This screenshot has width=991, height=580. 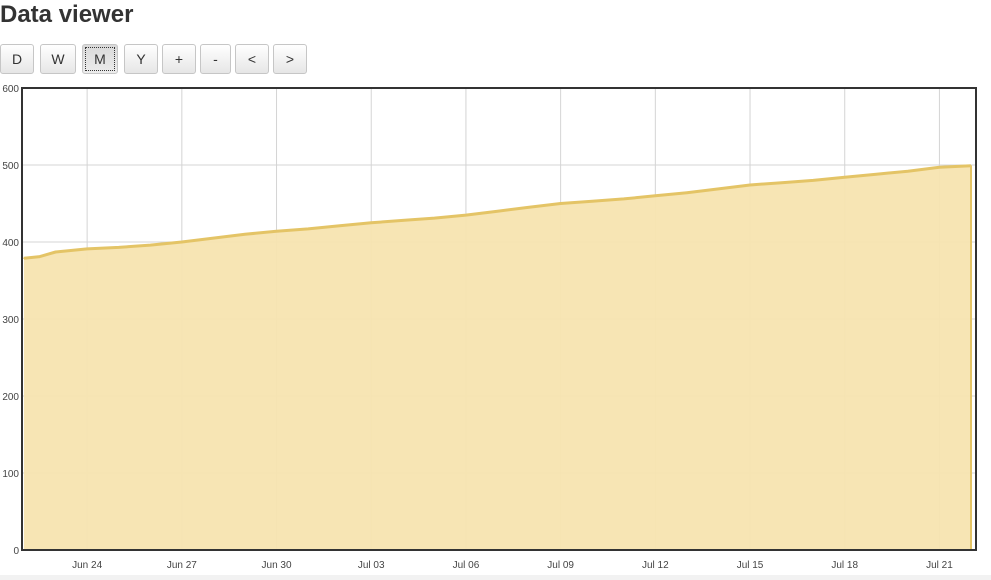 I want to click on x-tick-label: Jun 27, so click(x=182, y=565).